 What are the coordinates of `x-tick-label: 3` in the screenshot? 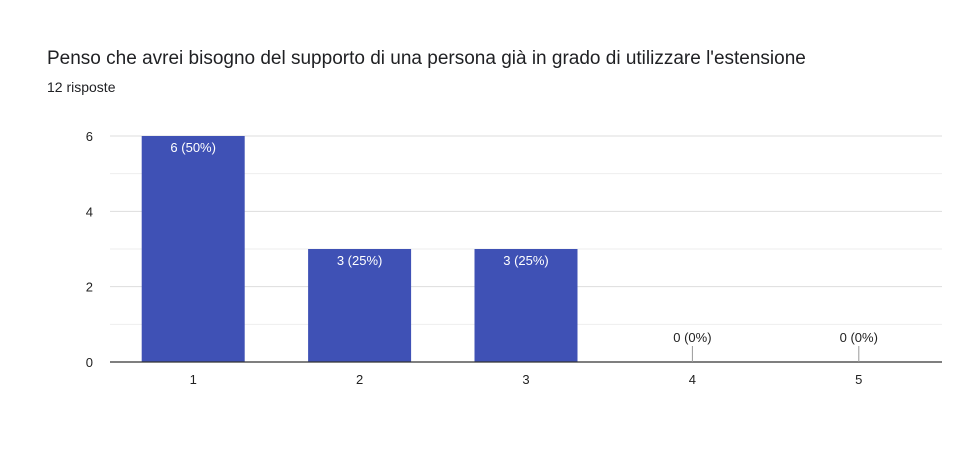 It's located at (525, 379).